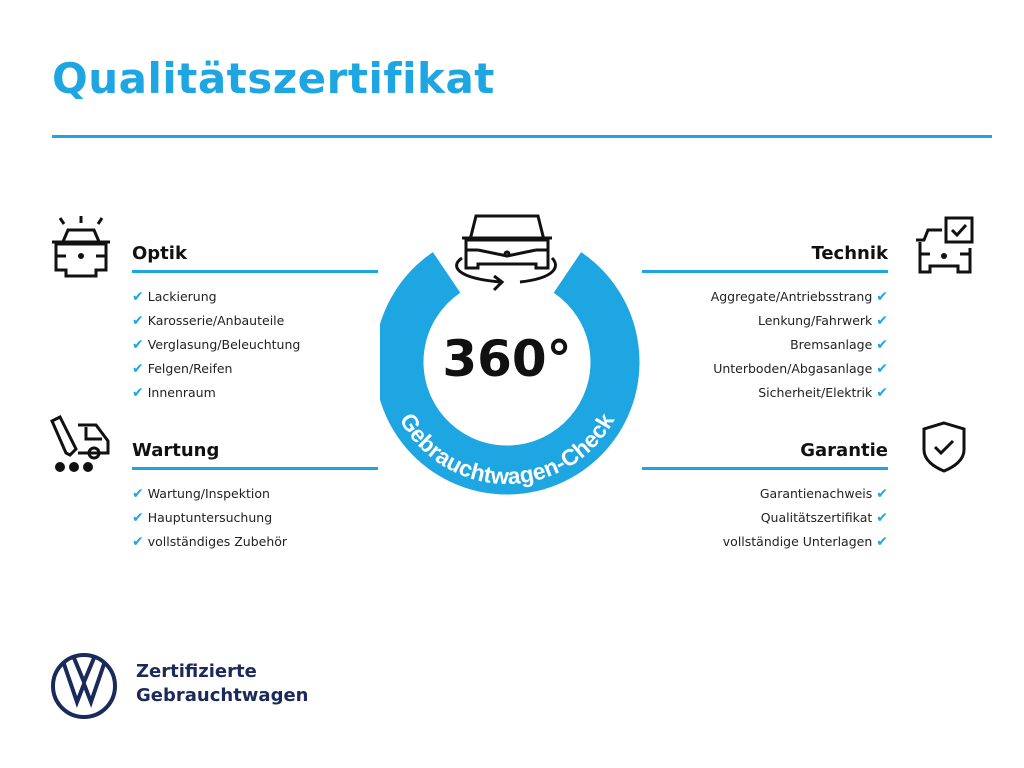 Image resolution: width=1024 pixels, height=768 pixels. Describe the element at coordinates (222, 695) in the screenshot. I see `brand-line-2: Gebrauchtwagen` at that location.